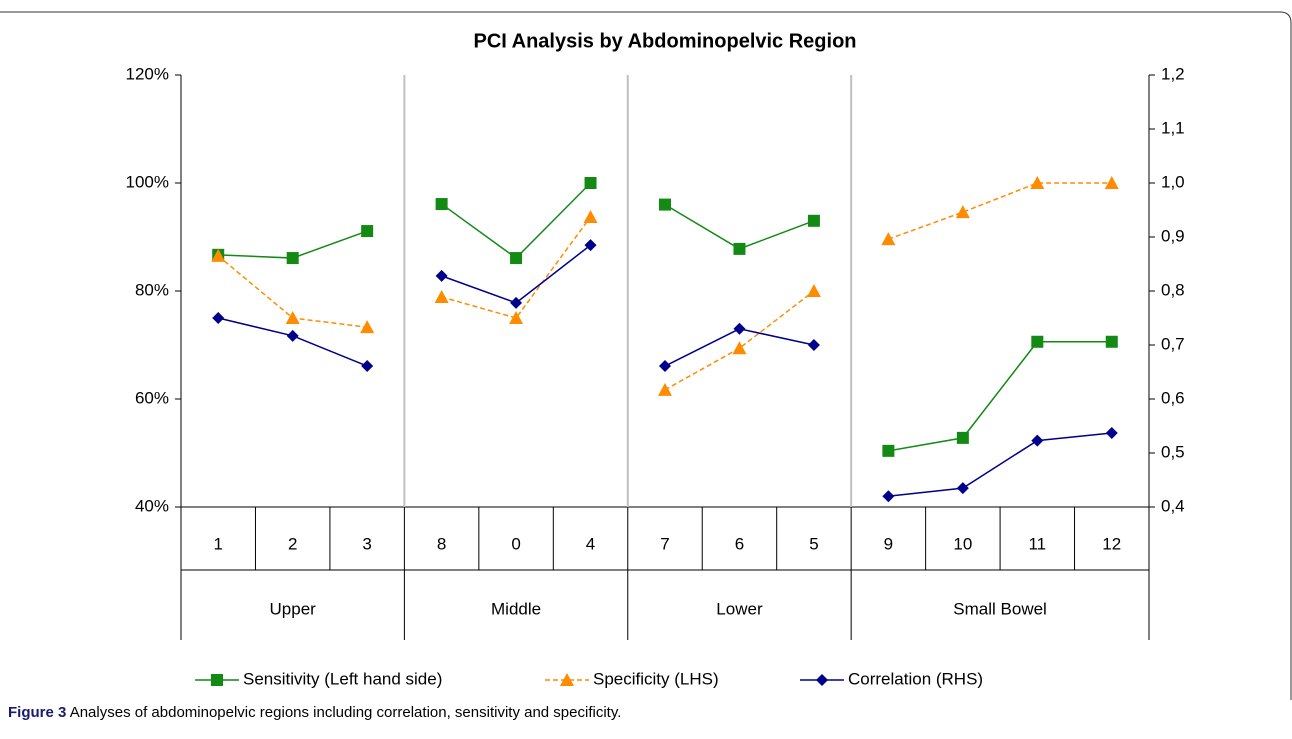  I want to click on x-tick-label: 9, so click(888, 543).